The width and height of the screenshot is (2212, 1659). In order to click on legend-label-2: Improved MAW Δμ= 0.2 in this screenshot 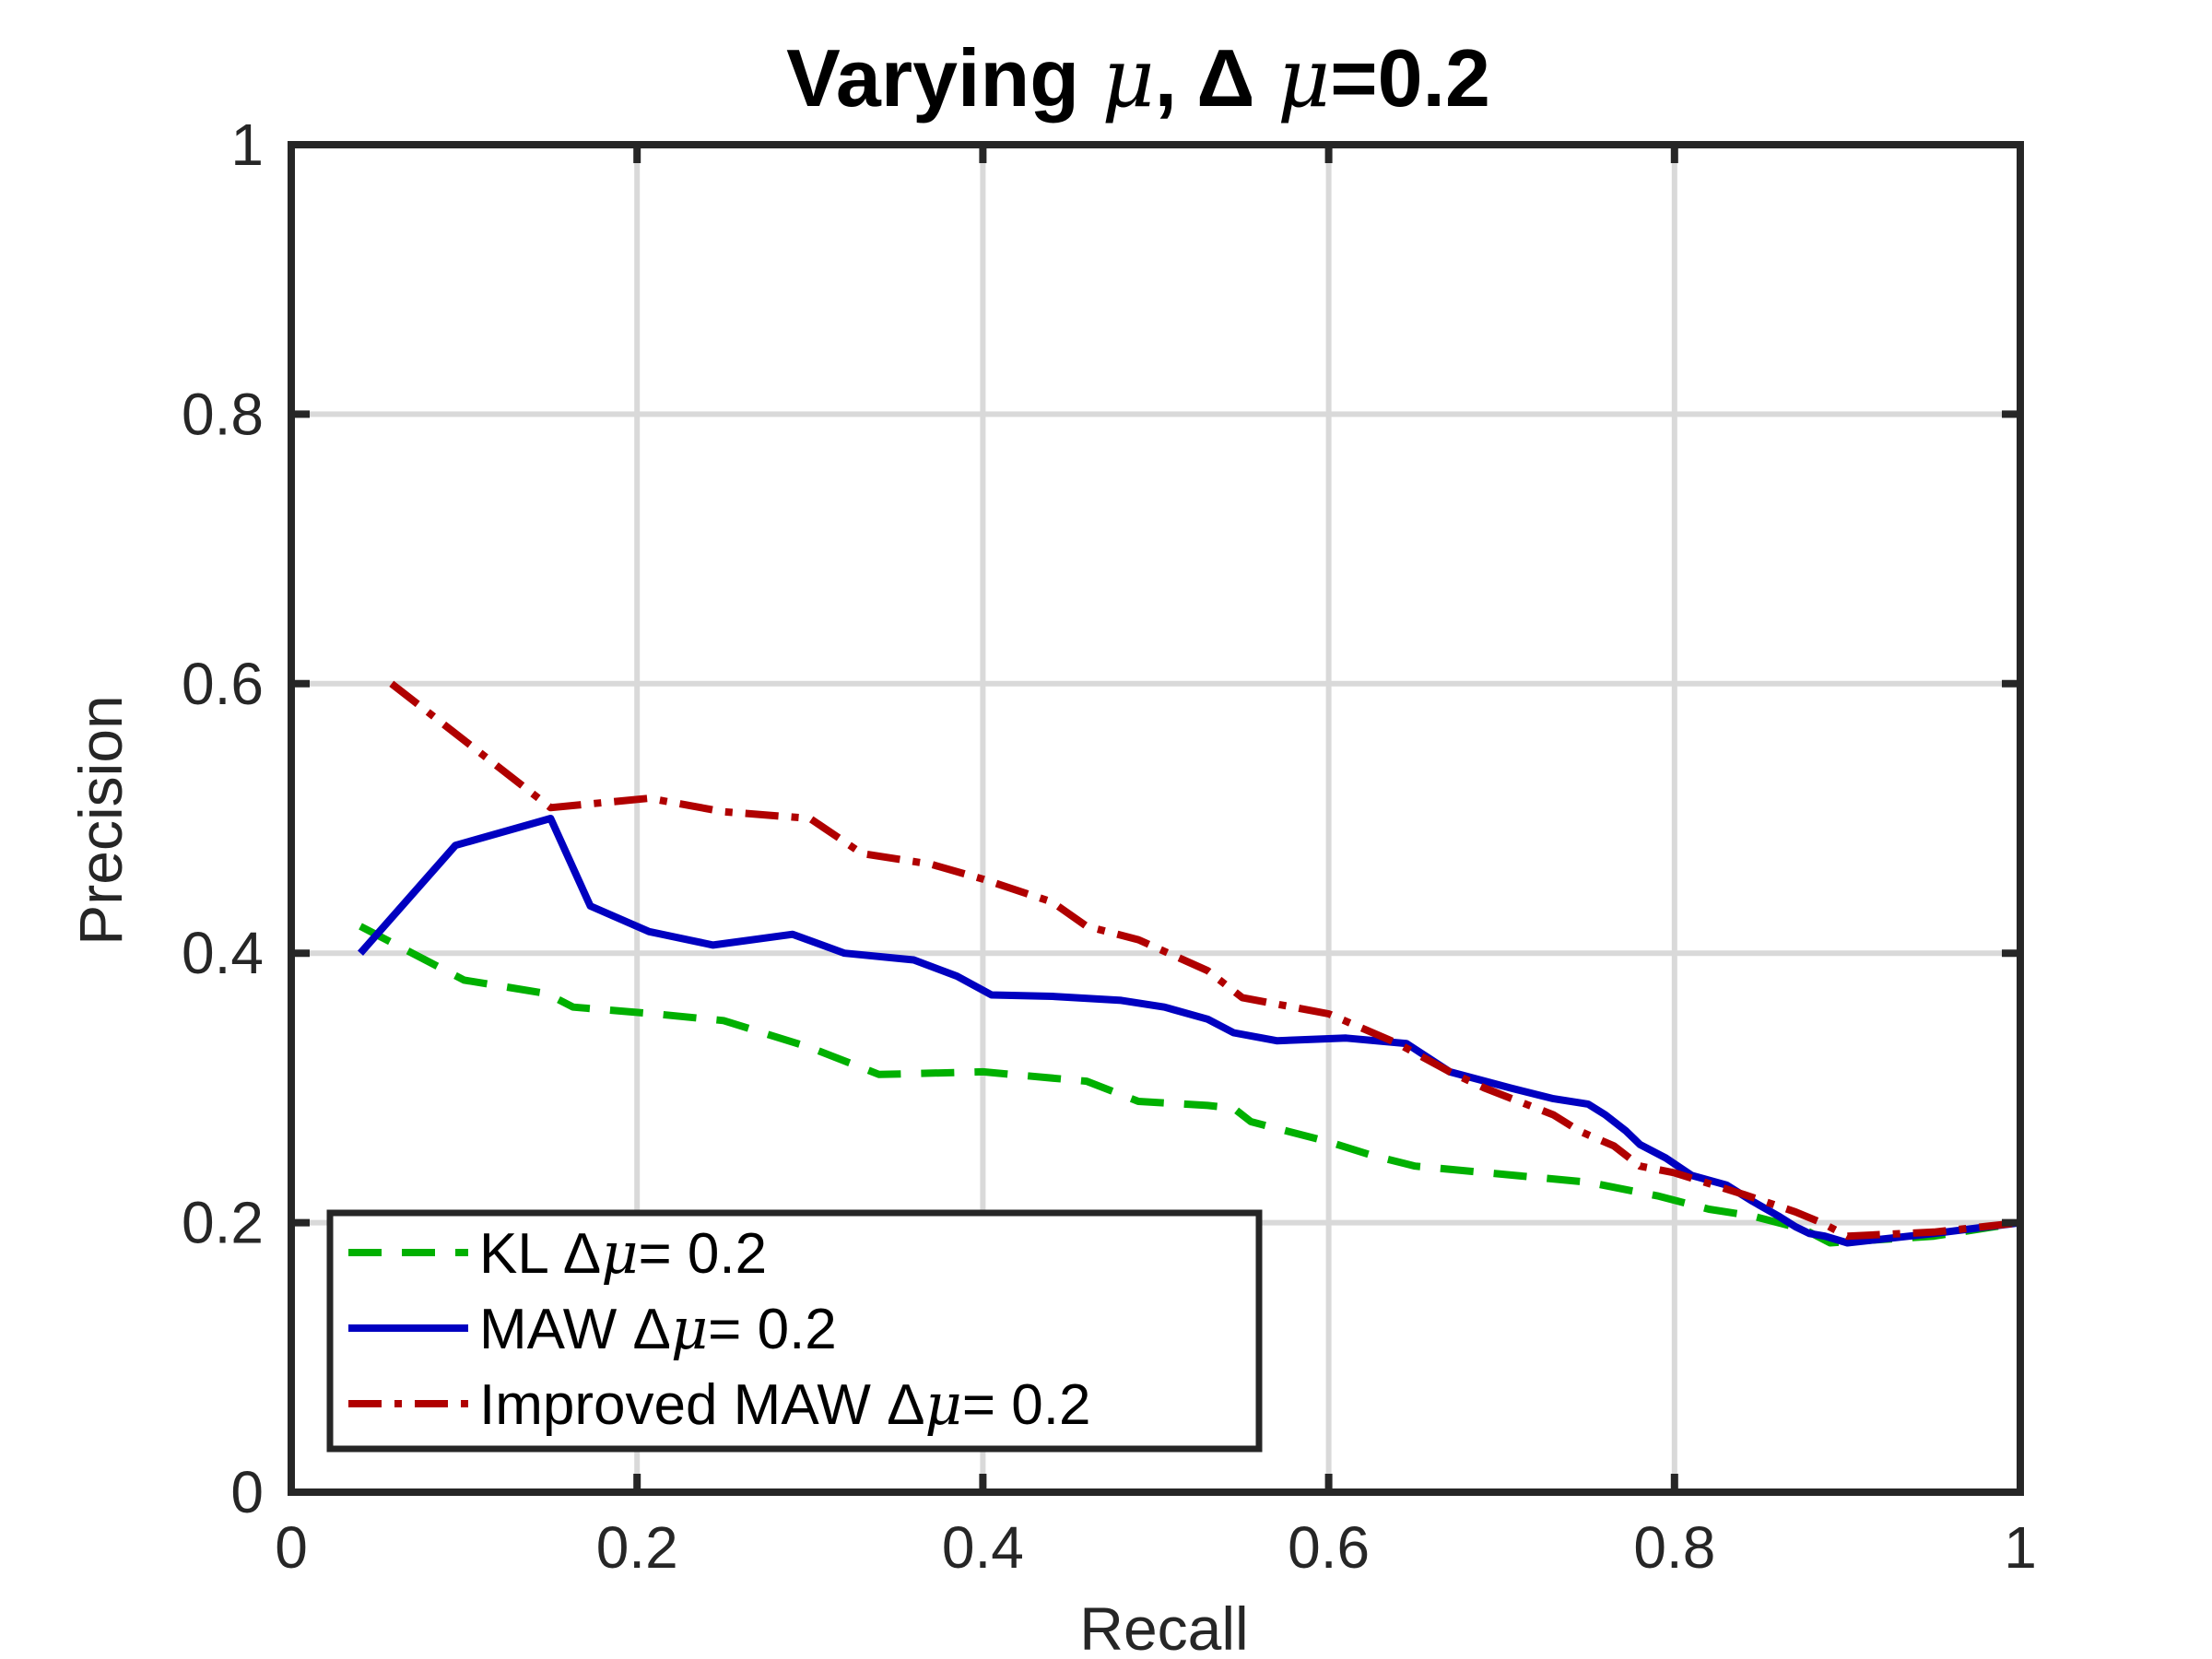, I will do `click(784, 1404)`.